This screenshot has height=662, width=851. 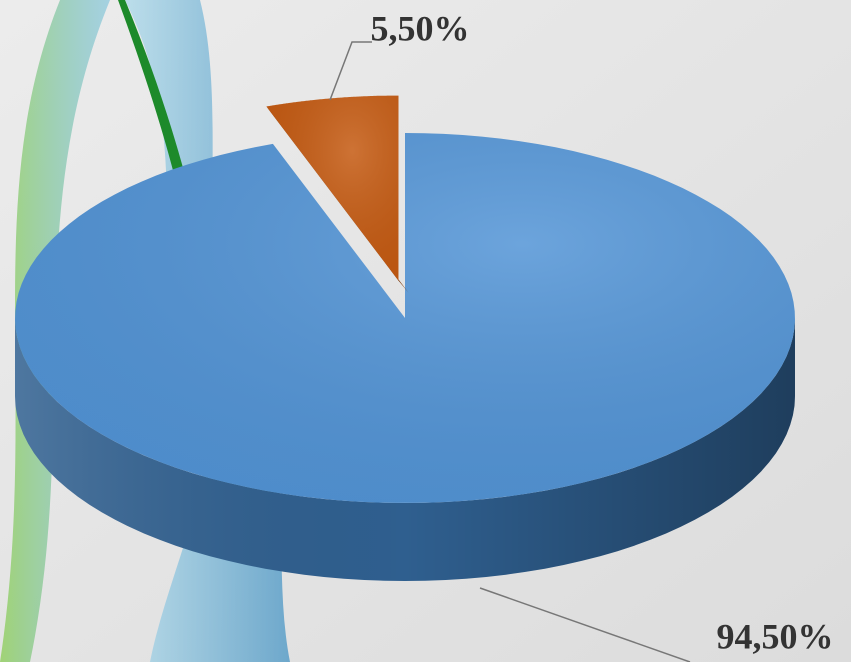 I want to click on data-label: 94,50%, so click(x=775, y=636).